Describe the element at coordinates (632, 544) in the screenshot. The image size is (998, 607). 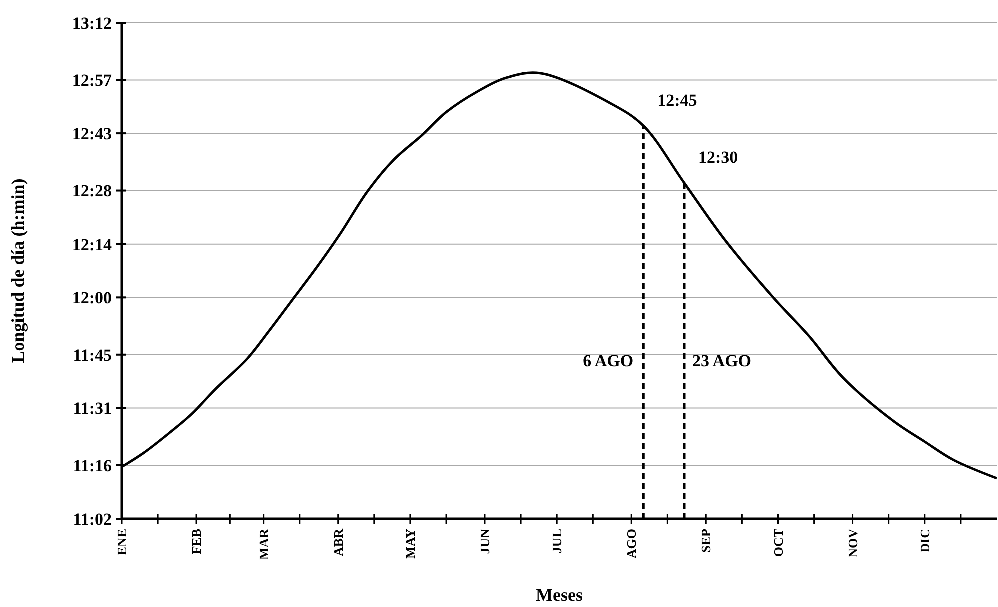
I see `x-tick-label: AGO` at that location.